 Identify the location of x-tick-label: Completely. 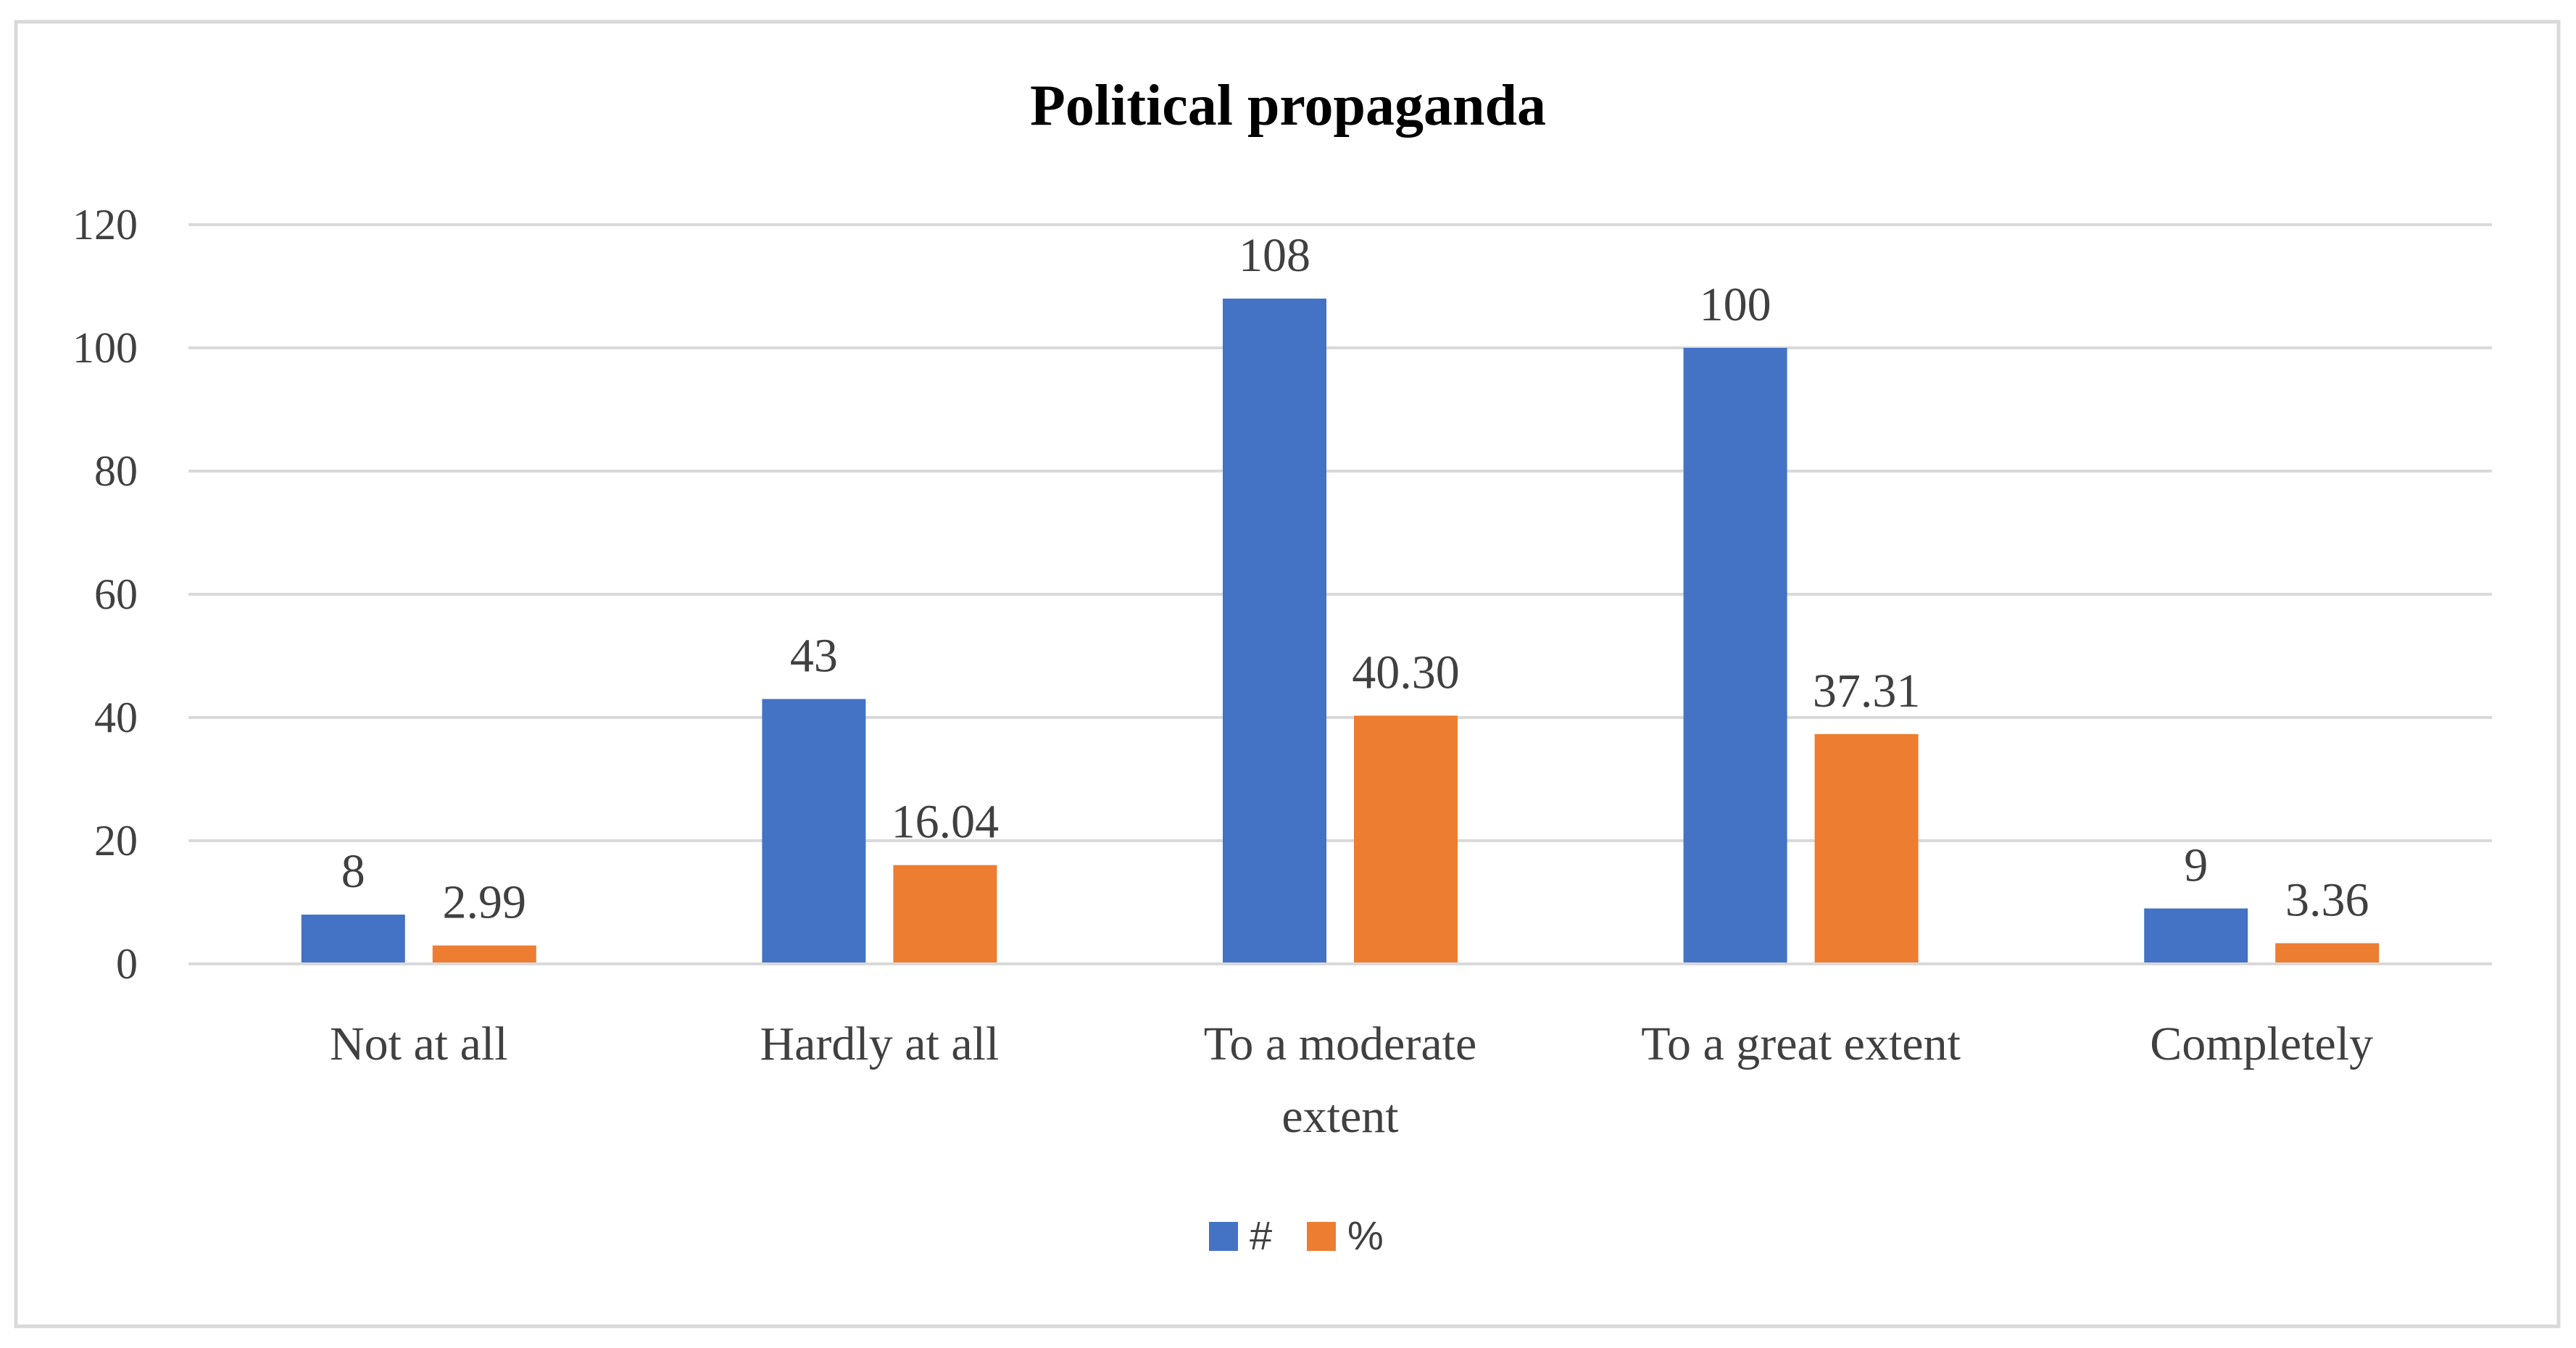
(2261, 1044).